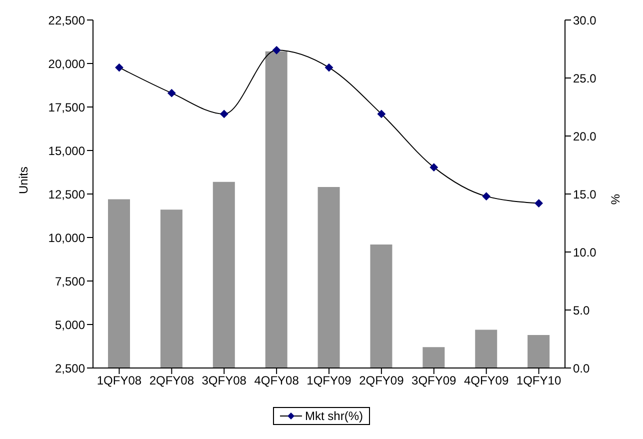  What do you see at coordinates (615, 199) in the screenshot?
I see `y2-axis-title: %` at bounding box center [615, 199].